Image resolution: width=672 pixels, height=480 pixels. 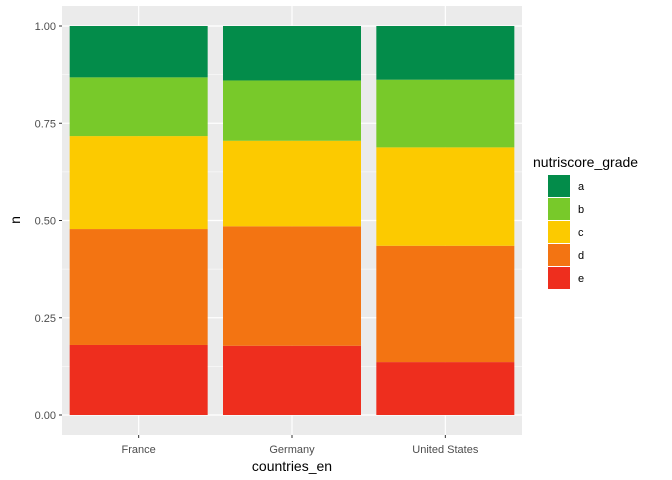 What do you see at coordinates (581, 279) in the screenshot?
I see `legend-label-e: e` at bounding box center [581, 279].